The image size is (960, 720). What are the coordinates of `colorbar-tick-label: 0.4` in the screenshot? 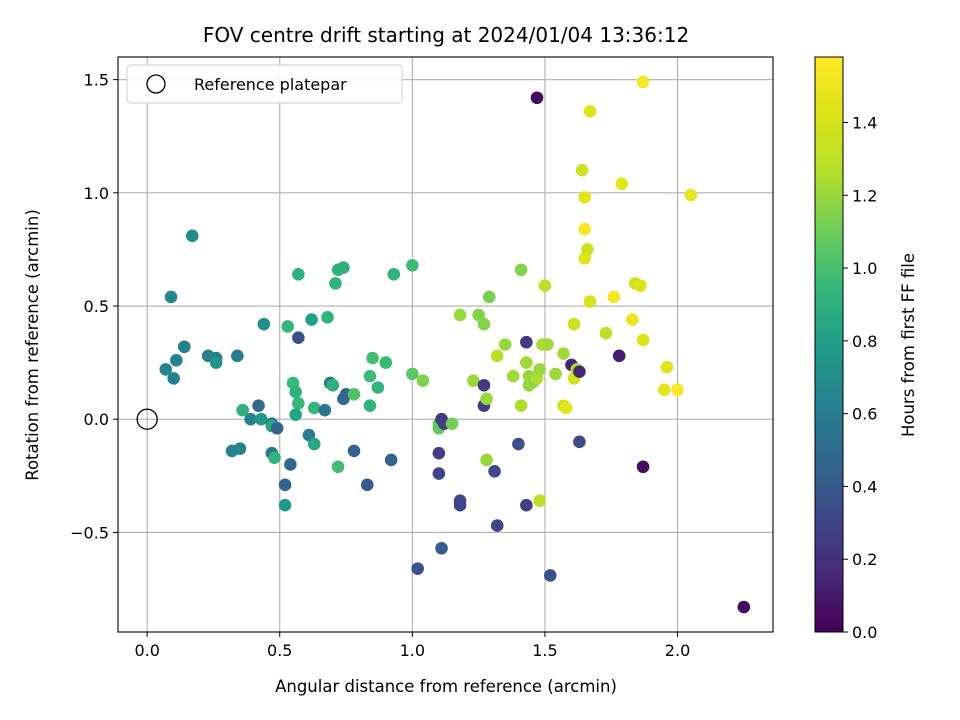 It's located at (864, 486).